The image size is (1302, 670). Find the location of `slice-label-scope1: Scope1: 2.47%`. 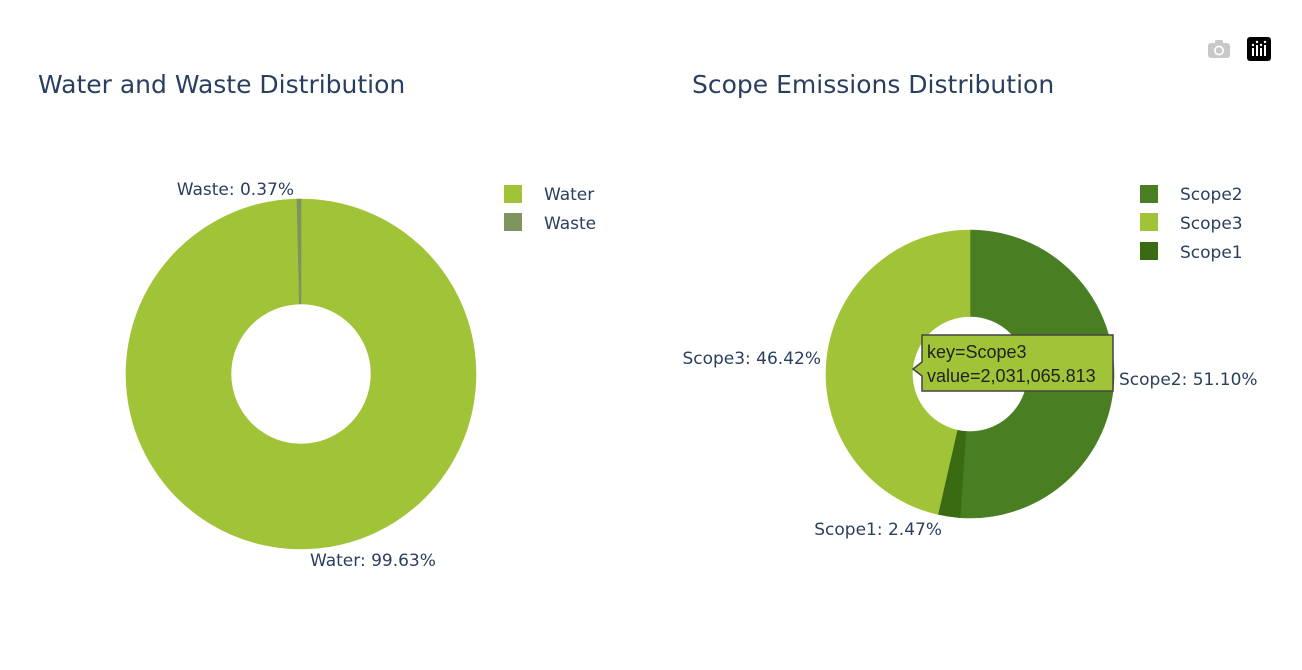

slice-label-scope1: Scope1: 2.47% is located at coordinates (878, 530).